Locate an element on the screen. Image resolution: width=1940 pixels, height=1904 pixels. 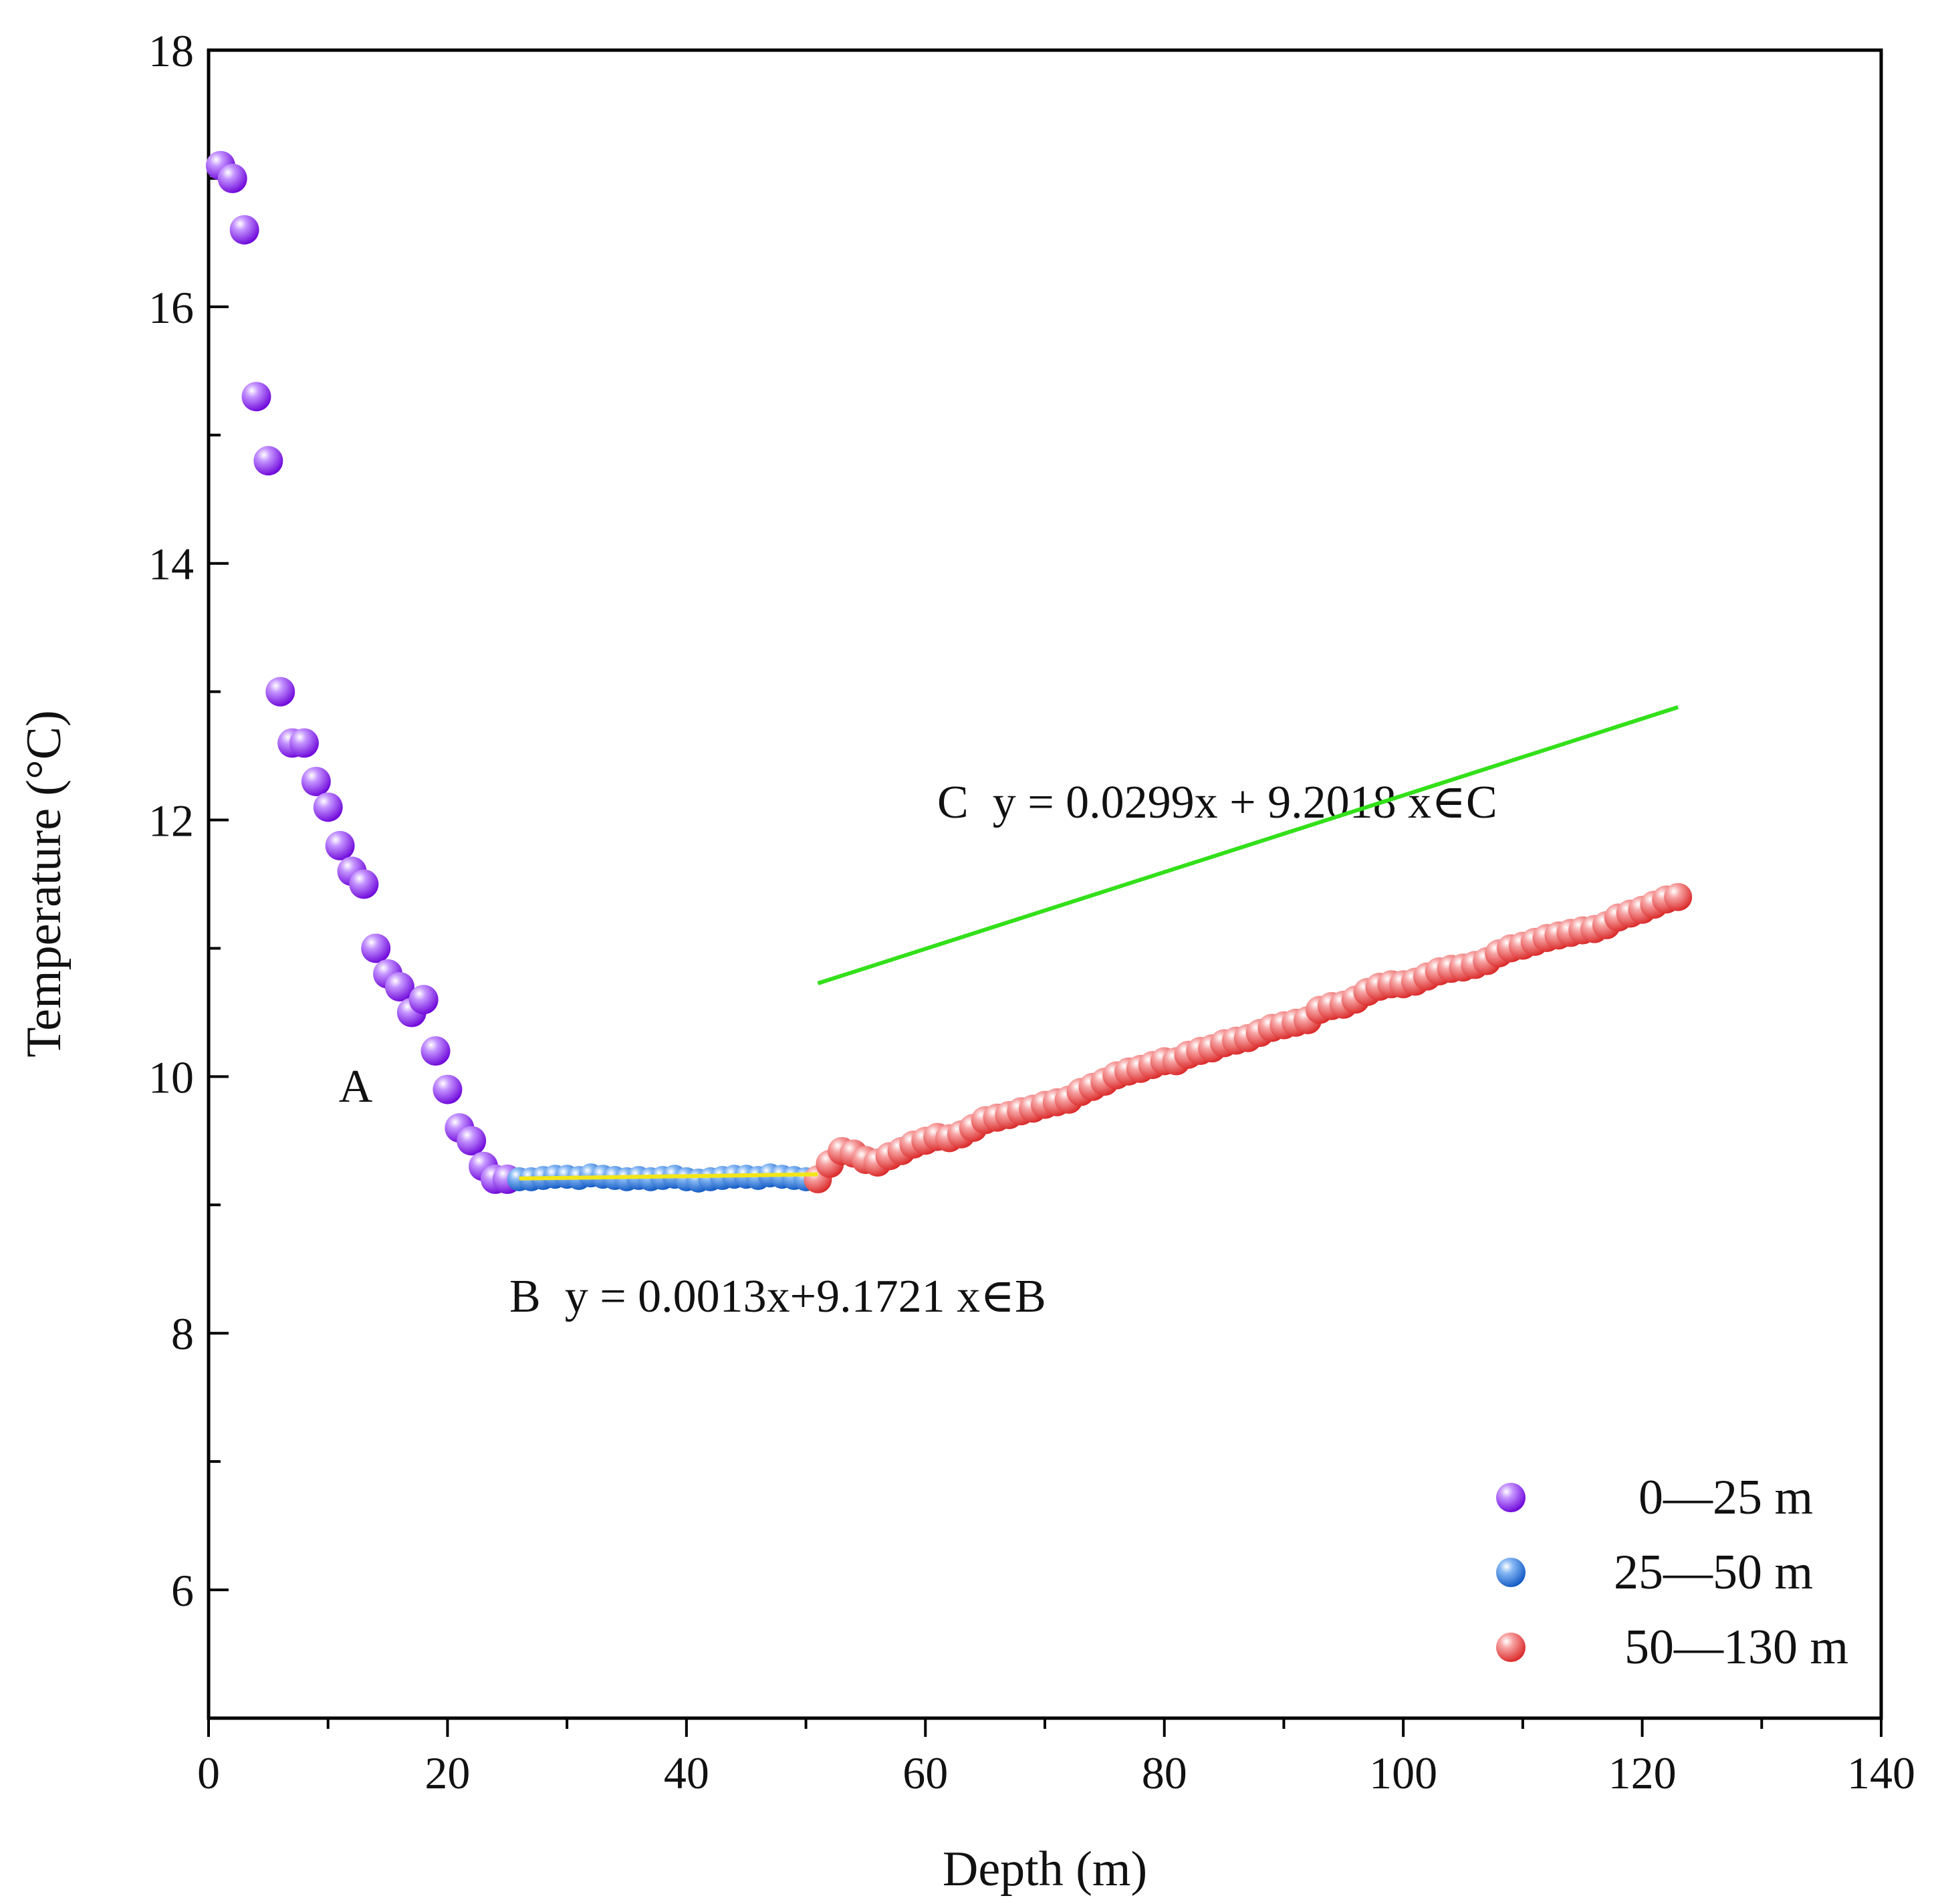
series-50-130m-points is located at coordinates (1248, 1037).